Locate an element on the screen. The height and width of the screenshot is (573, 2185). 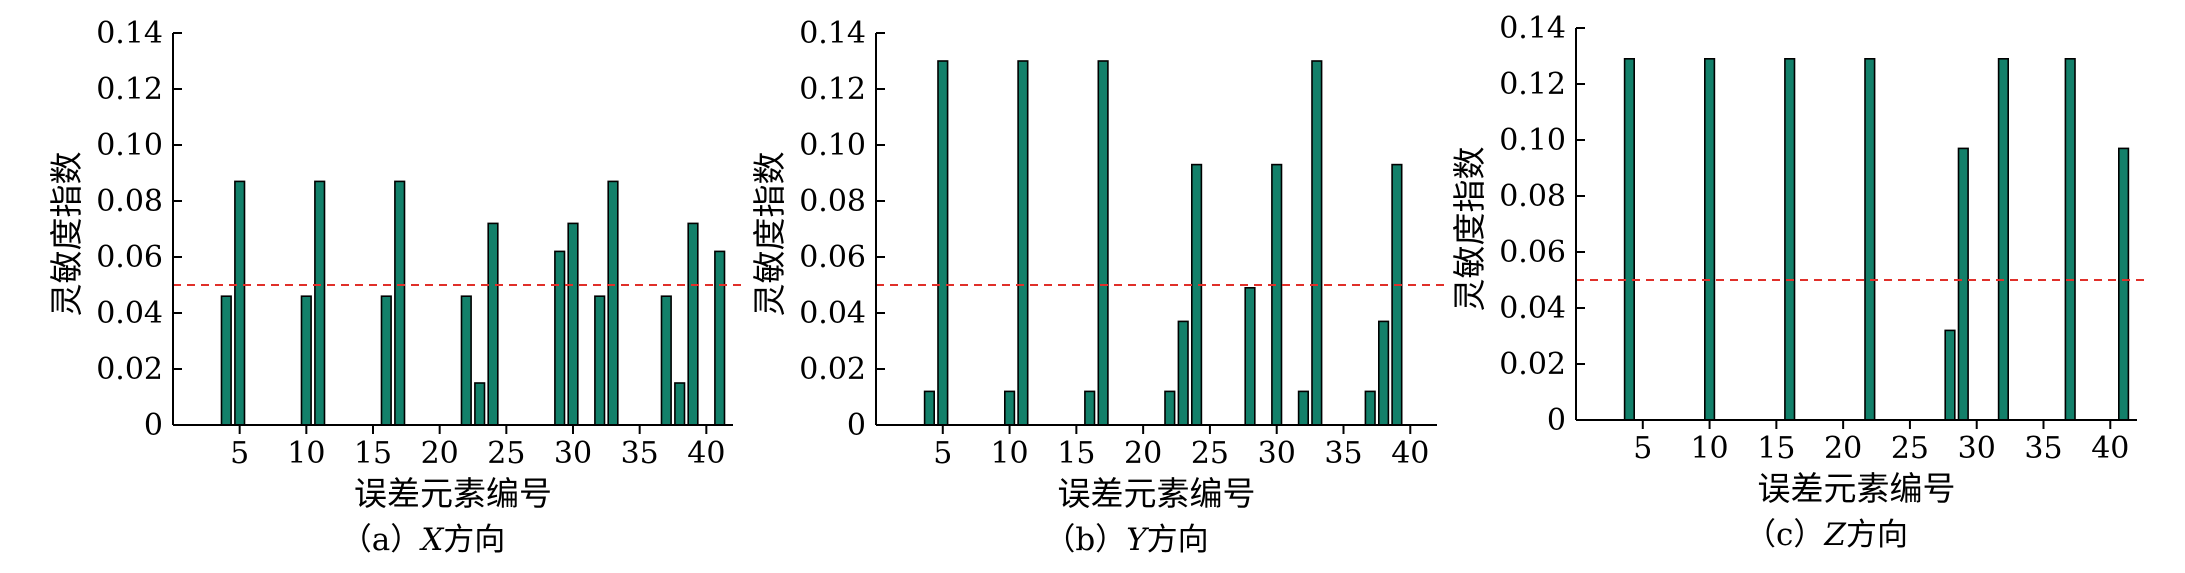
caption-axis: Y is located at coordinates (1137, 540).